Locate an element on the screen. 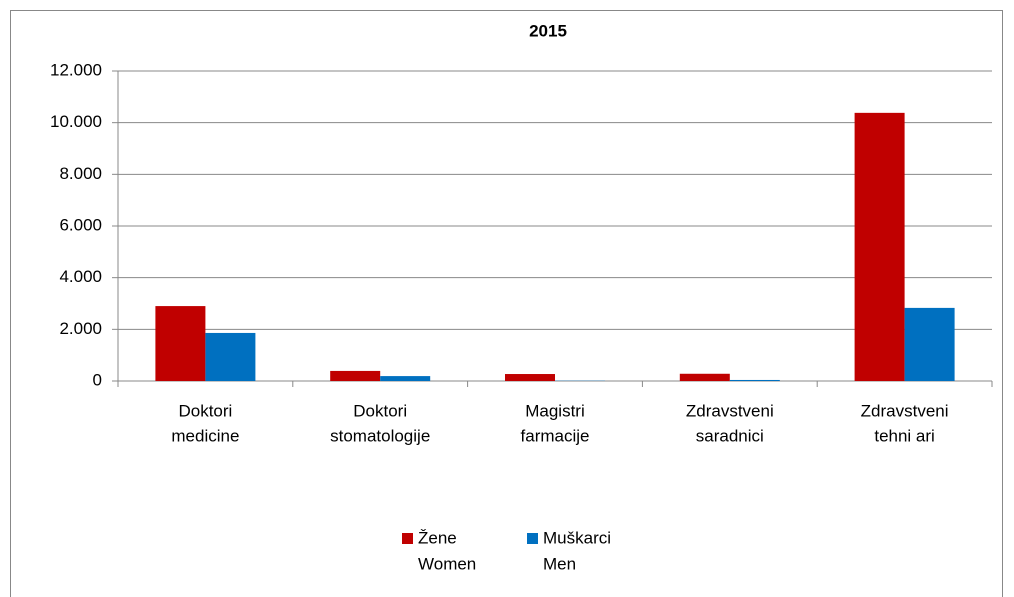 The width and height of the screenshot is (1014, 597). chart-title: 2015 is located at coordinates (548, 30).